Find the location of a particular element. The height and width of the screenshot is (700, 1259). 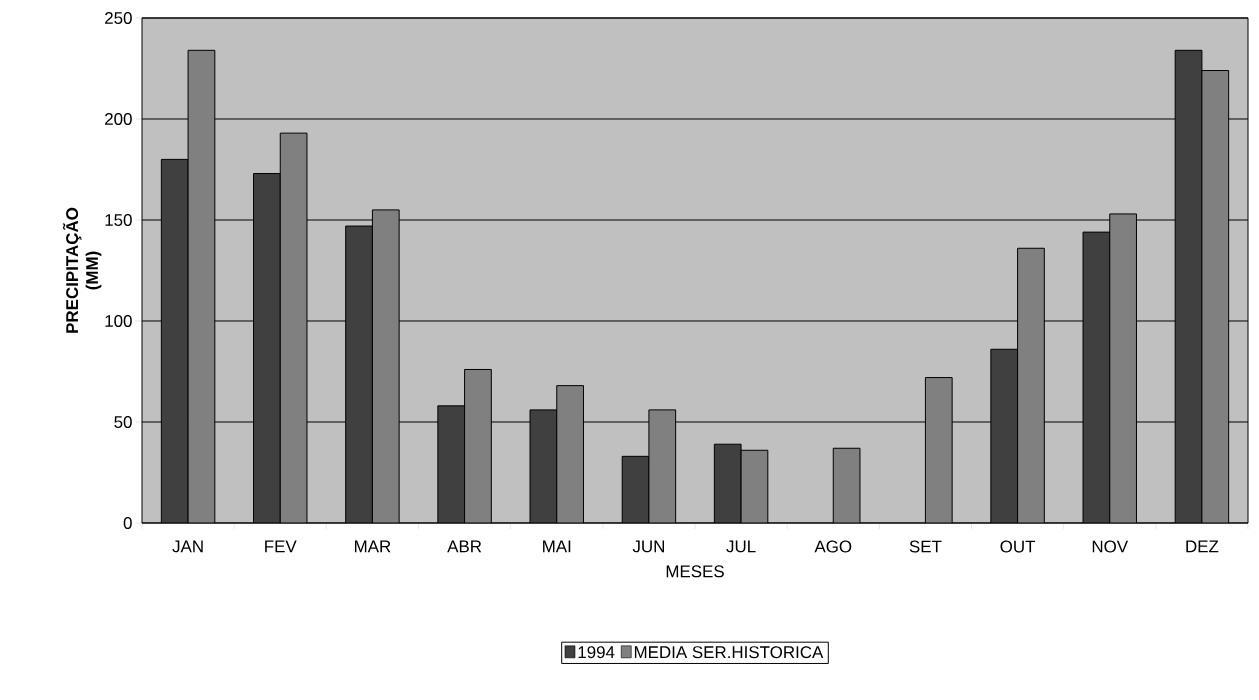

y-axis-title: PRECIPITAÇÃO (MM) is located at coordinates (82, 270).